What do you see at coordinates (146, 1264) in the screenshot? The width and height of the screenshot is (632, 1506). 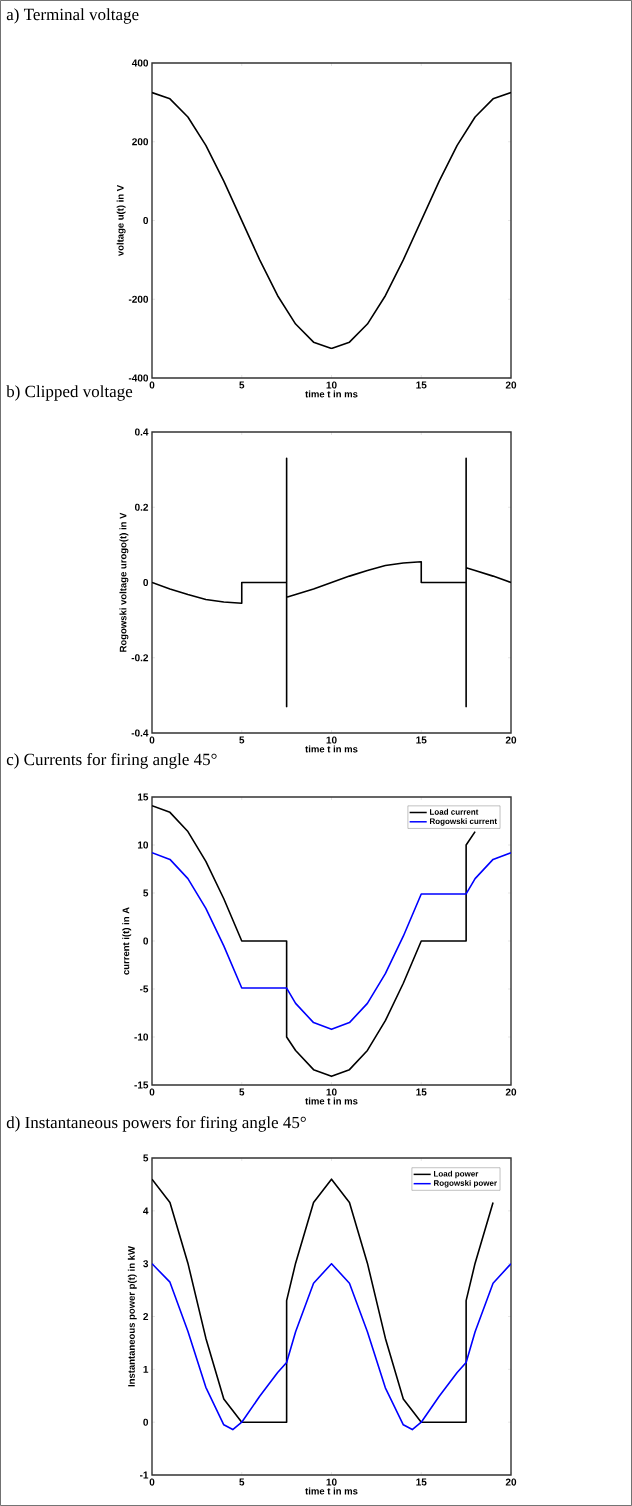 I see `y-tick-label: 3` at bounding box center [146, 1264].